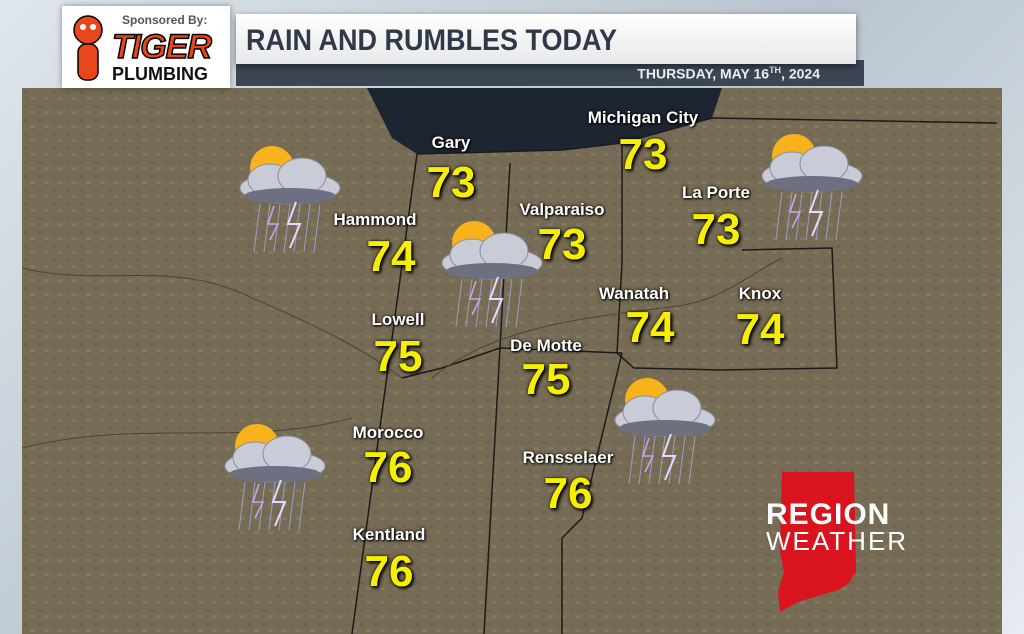 This screenshot has width=1024, height=634. What do you see at coordinates (562, 209) in the screenshot?
I see `city-label: Valparaiso` at bounding box center [562, 209].